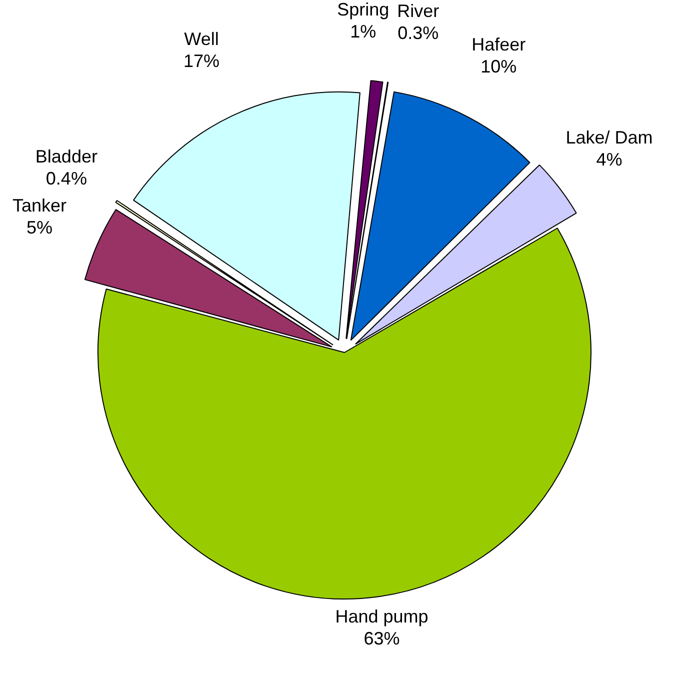  What do you see at coordinates (39, 206) in the screenshot?
I see `slice-label: Tanker` at bounding box center [39, 206].